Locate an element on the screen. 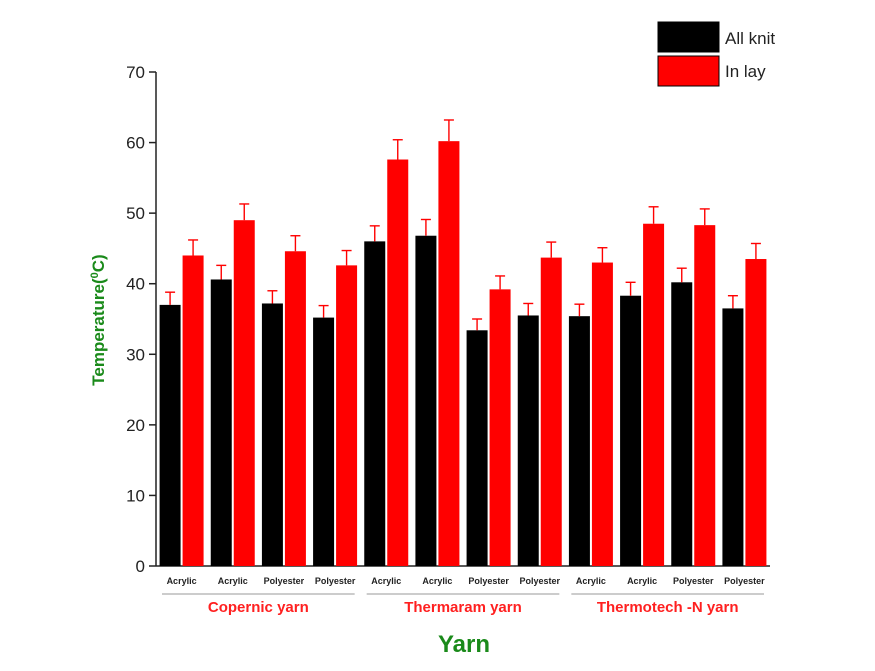 The height and width of the screenshot is (671, 875). legend: All knit In lay is located at coordinates (716, 54).